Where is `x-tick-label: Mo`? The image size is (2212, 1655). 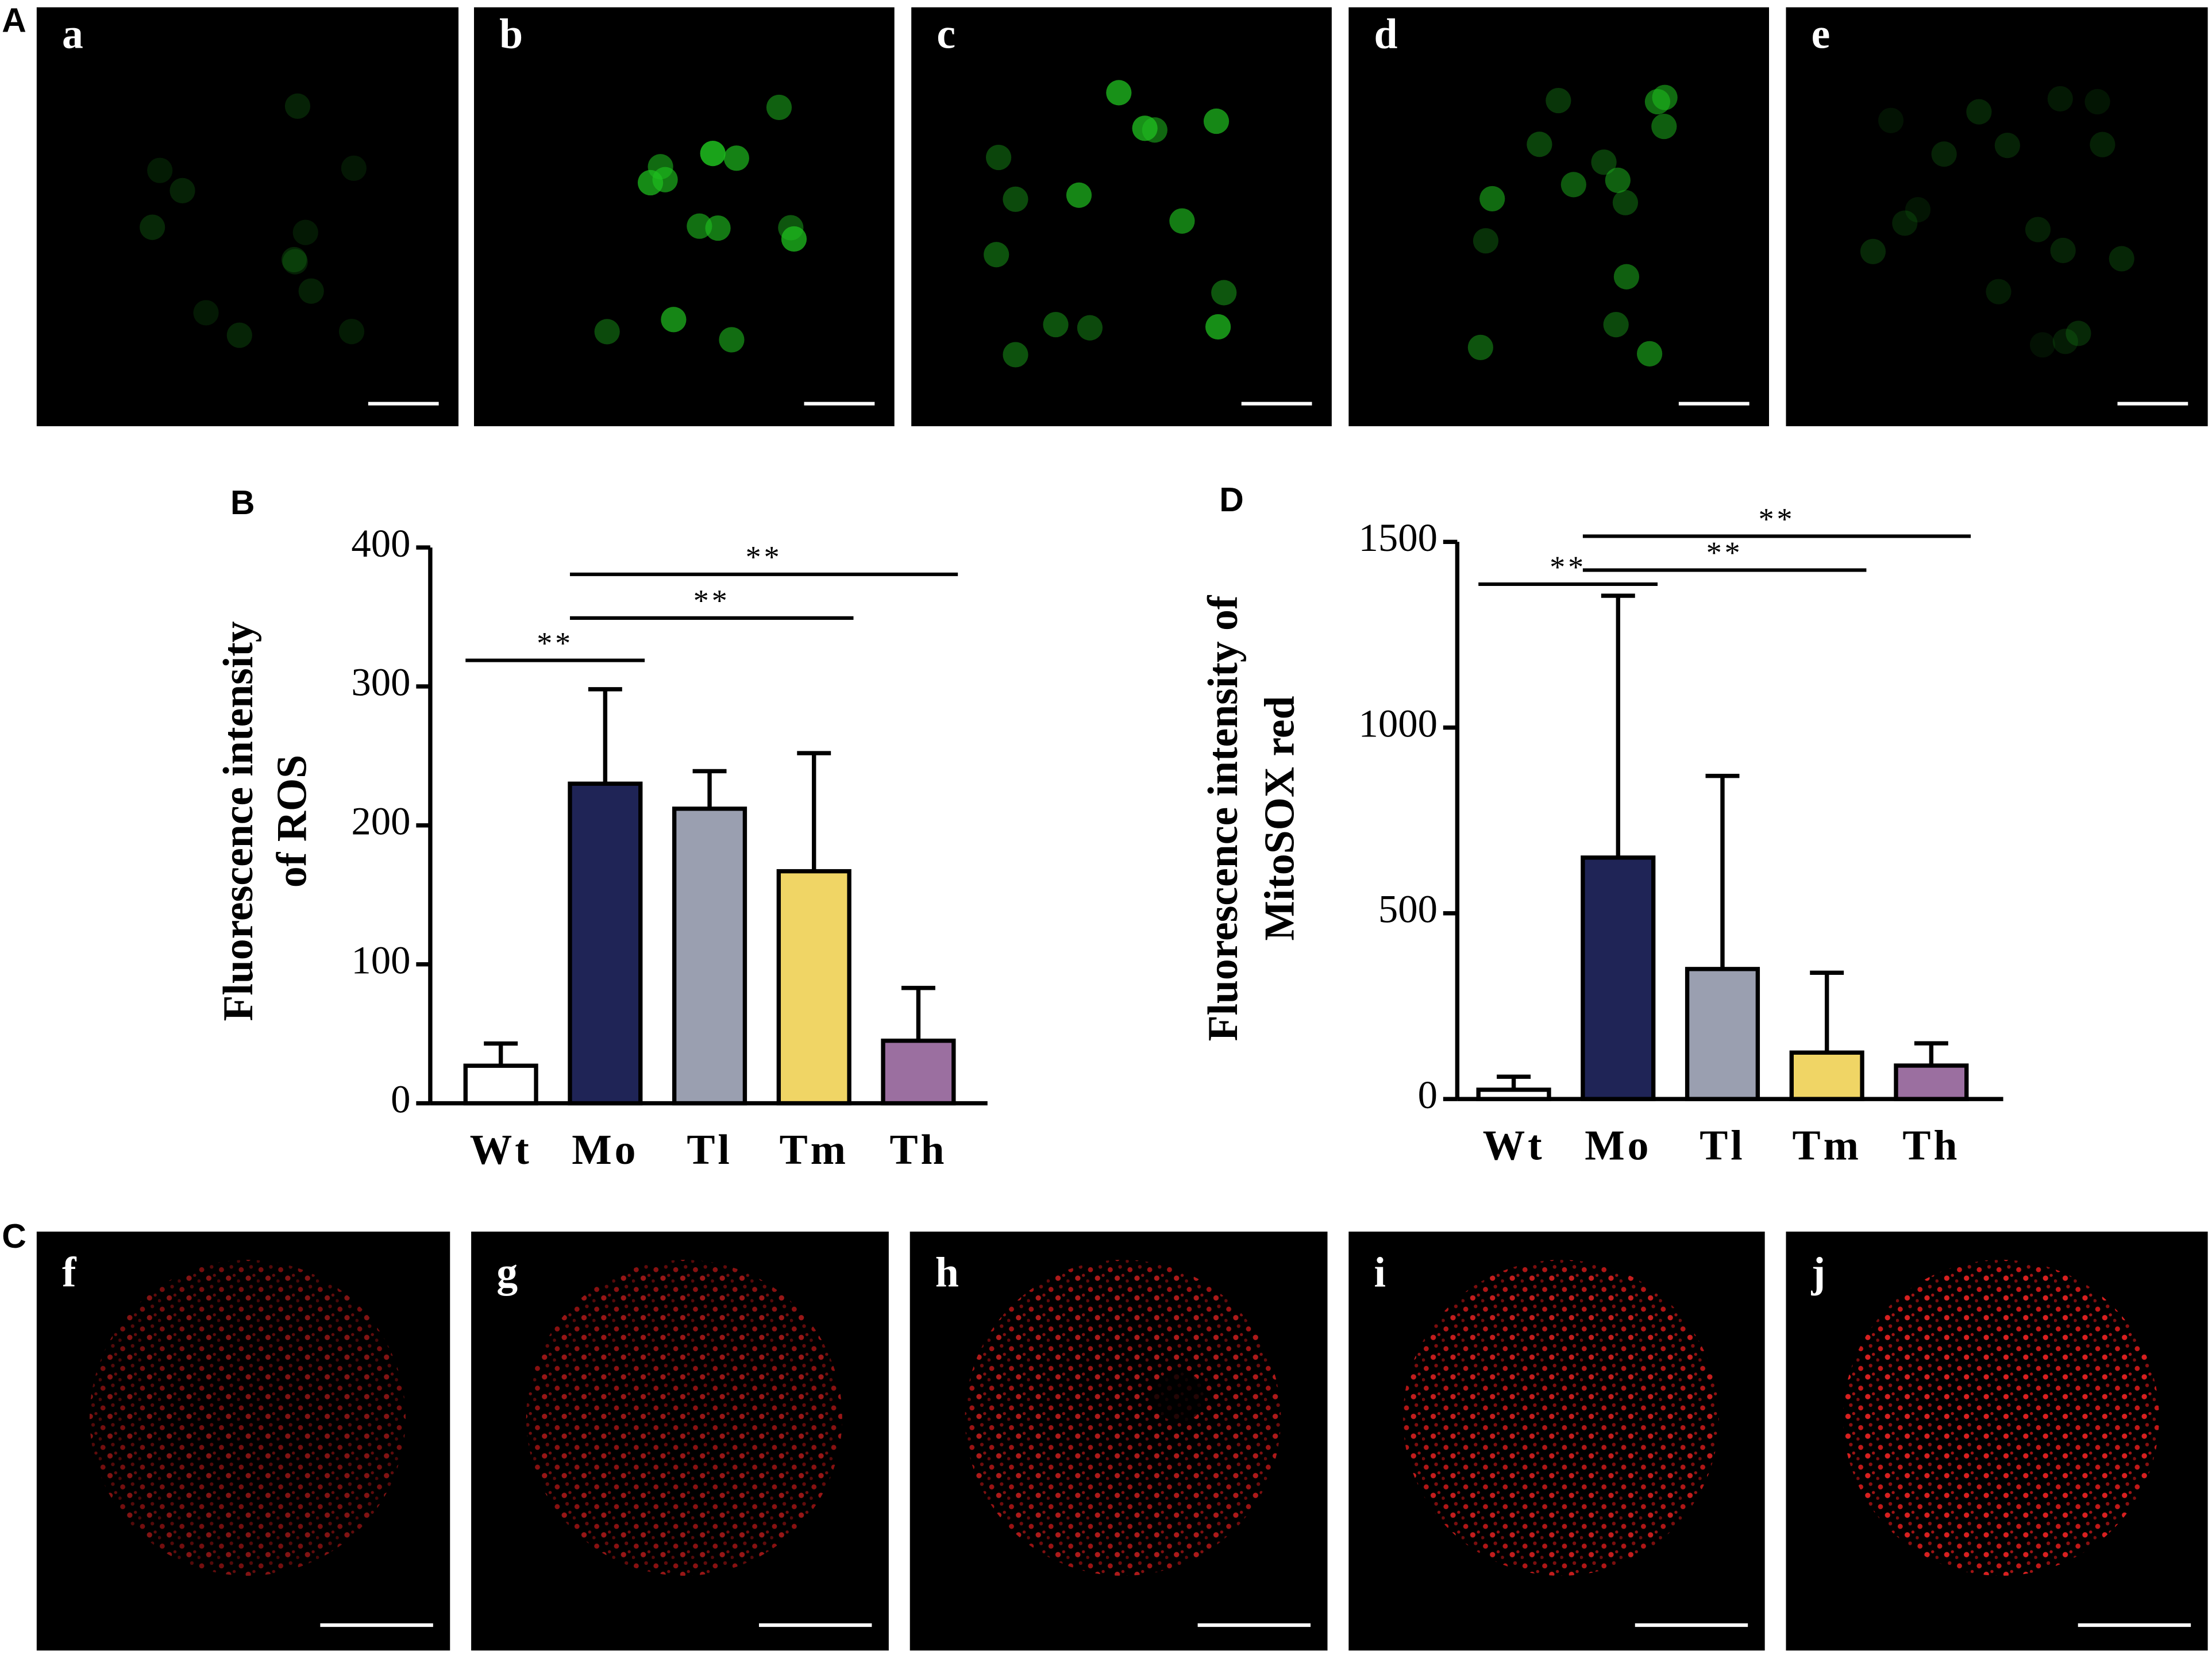
x-tick-label: Mo is located at coordinates (605, 1149).